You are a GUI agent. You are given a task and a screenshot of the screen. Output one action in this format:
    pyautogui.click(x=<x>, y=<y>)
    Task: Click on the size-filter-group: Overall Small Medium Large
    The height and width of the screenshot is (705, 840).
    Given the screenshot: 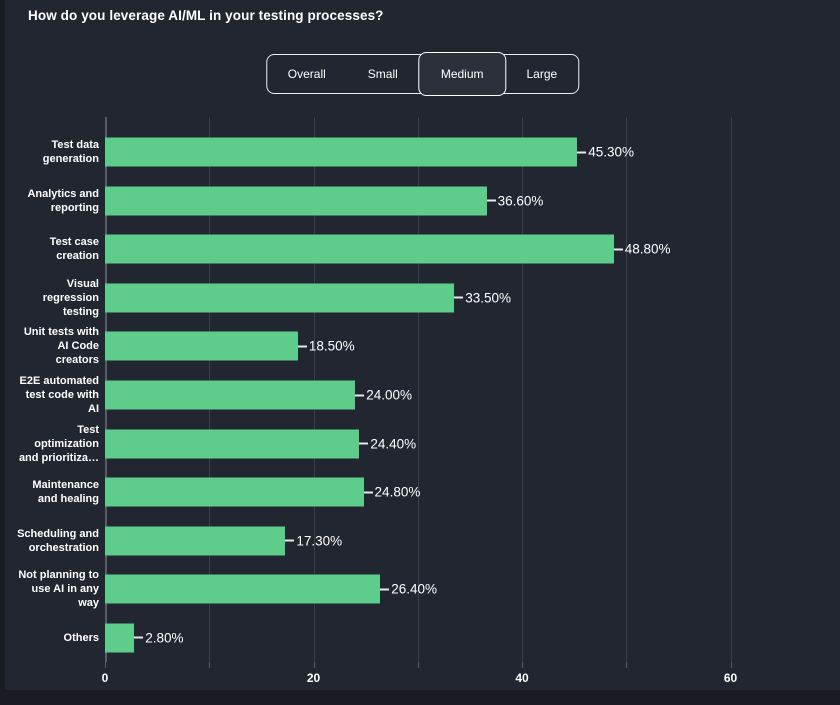 What is the action you would take?
    pyautogui.click(x=422, y=74)
    